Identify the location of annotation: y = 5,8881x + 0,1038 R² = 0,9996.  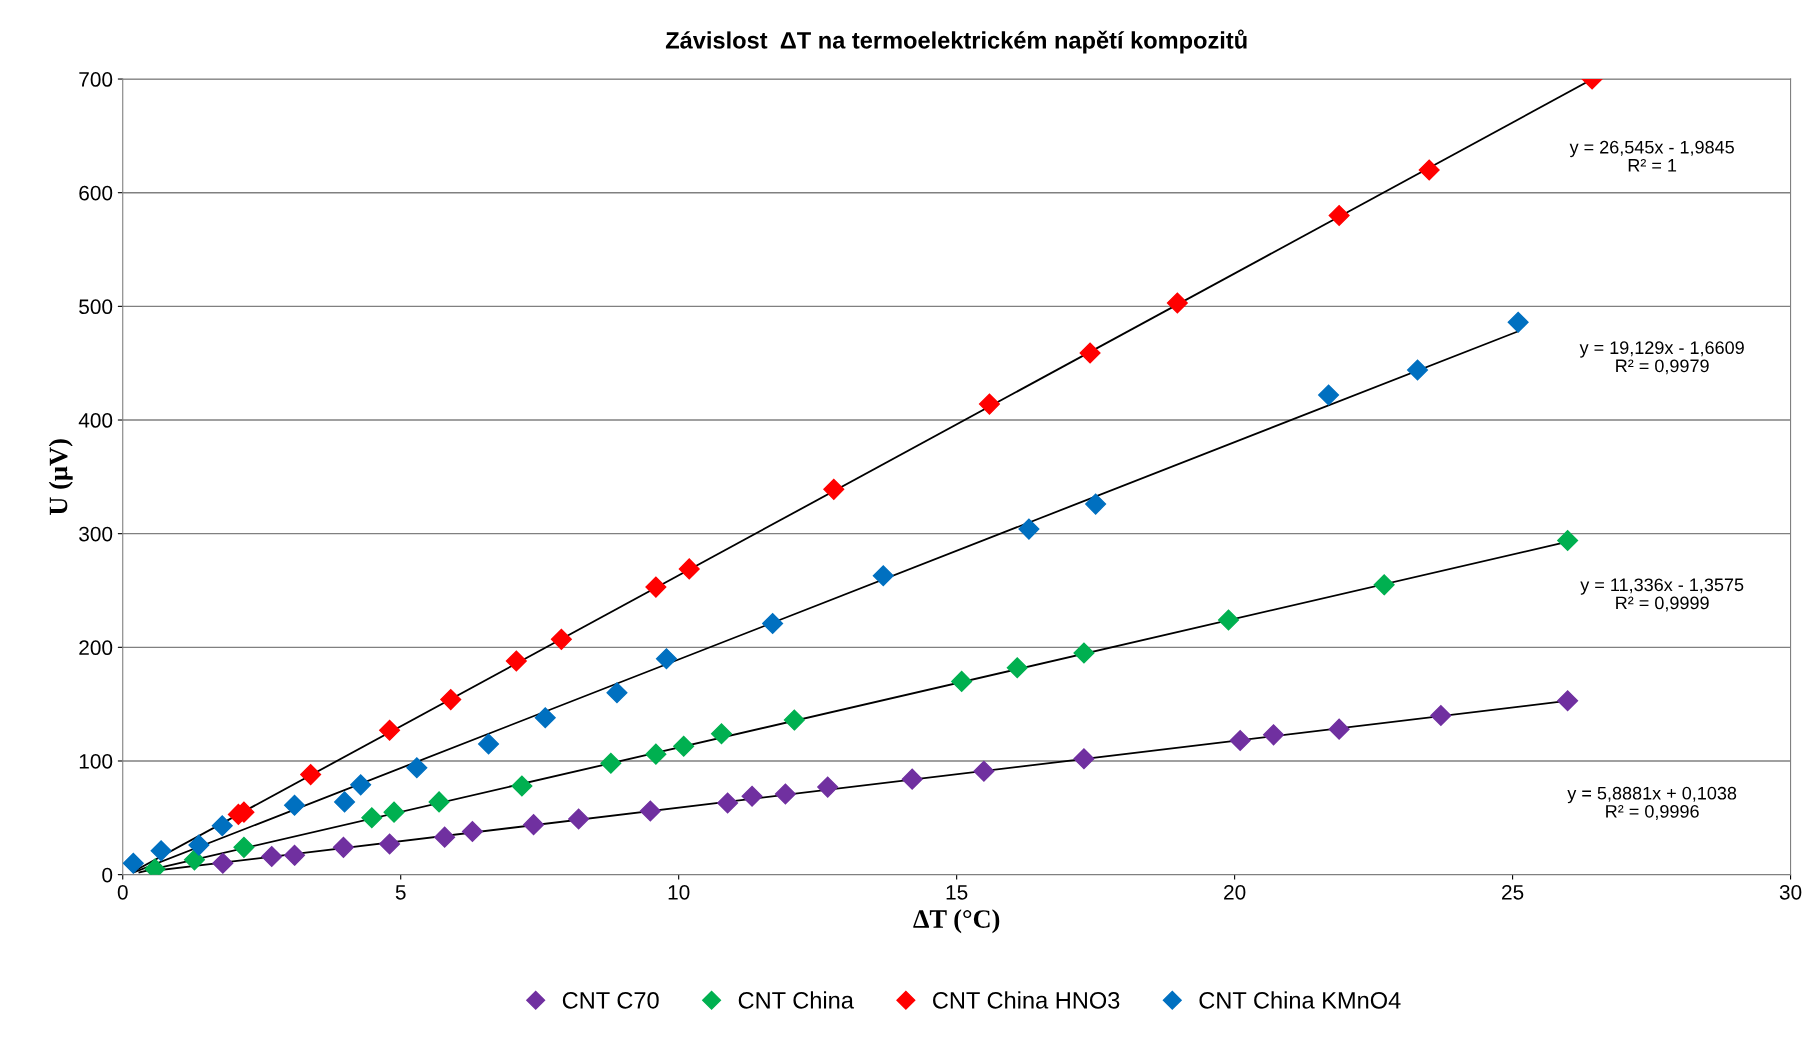
(1652, 803).